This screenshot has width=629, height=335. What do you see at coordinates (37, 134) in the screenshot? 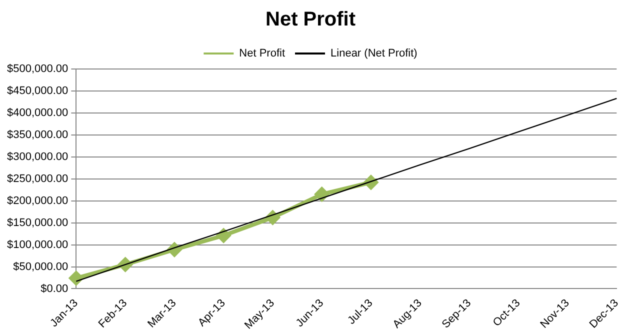
I see `y-tick-label: $350,000.00` at bounding box center [37, 134].